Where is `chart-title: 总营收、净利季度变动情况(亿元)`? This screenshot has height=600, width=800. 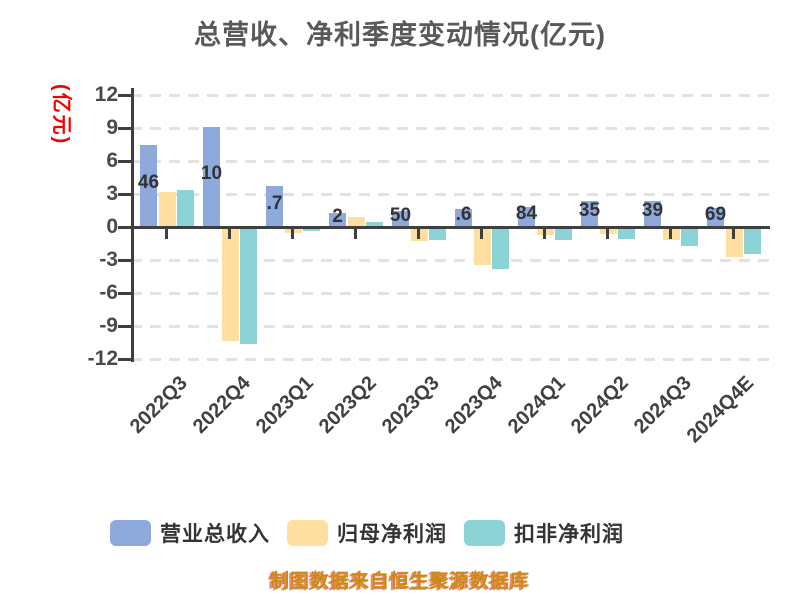
chart-title: 总营收、净利季度变动情况(亿元) is located at coordinates (400, 35).